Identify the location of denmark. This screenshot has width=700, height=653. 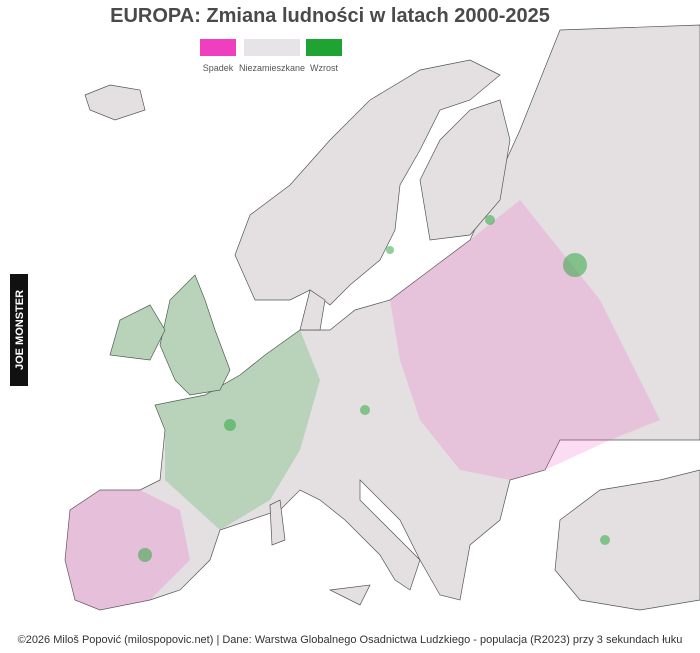
(312, 310).